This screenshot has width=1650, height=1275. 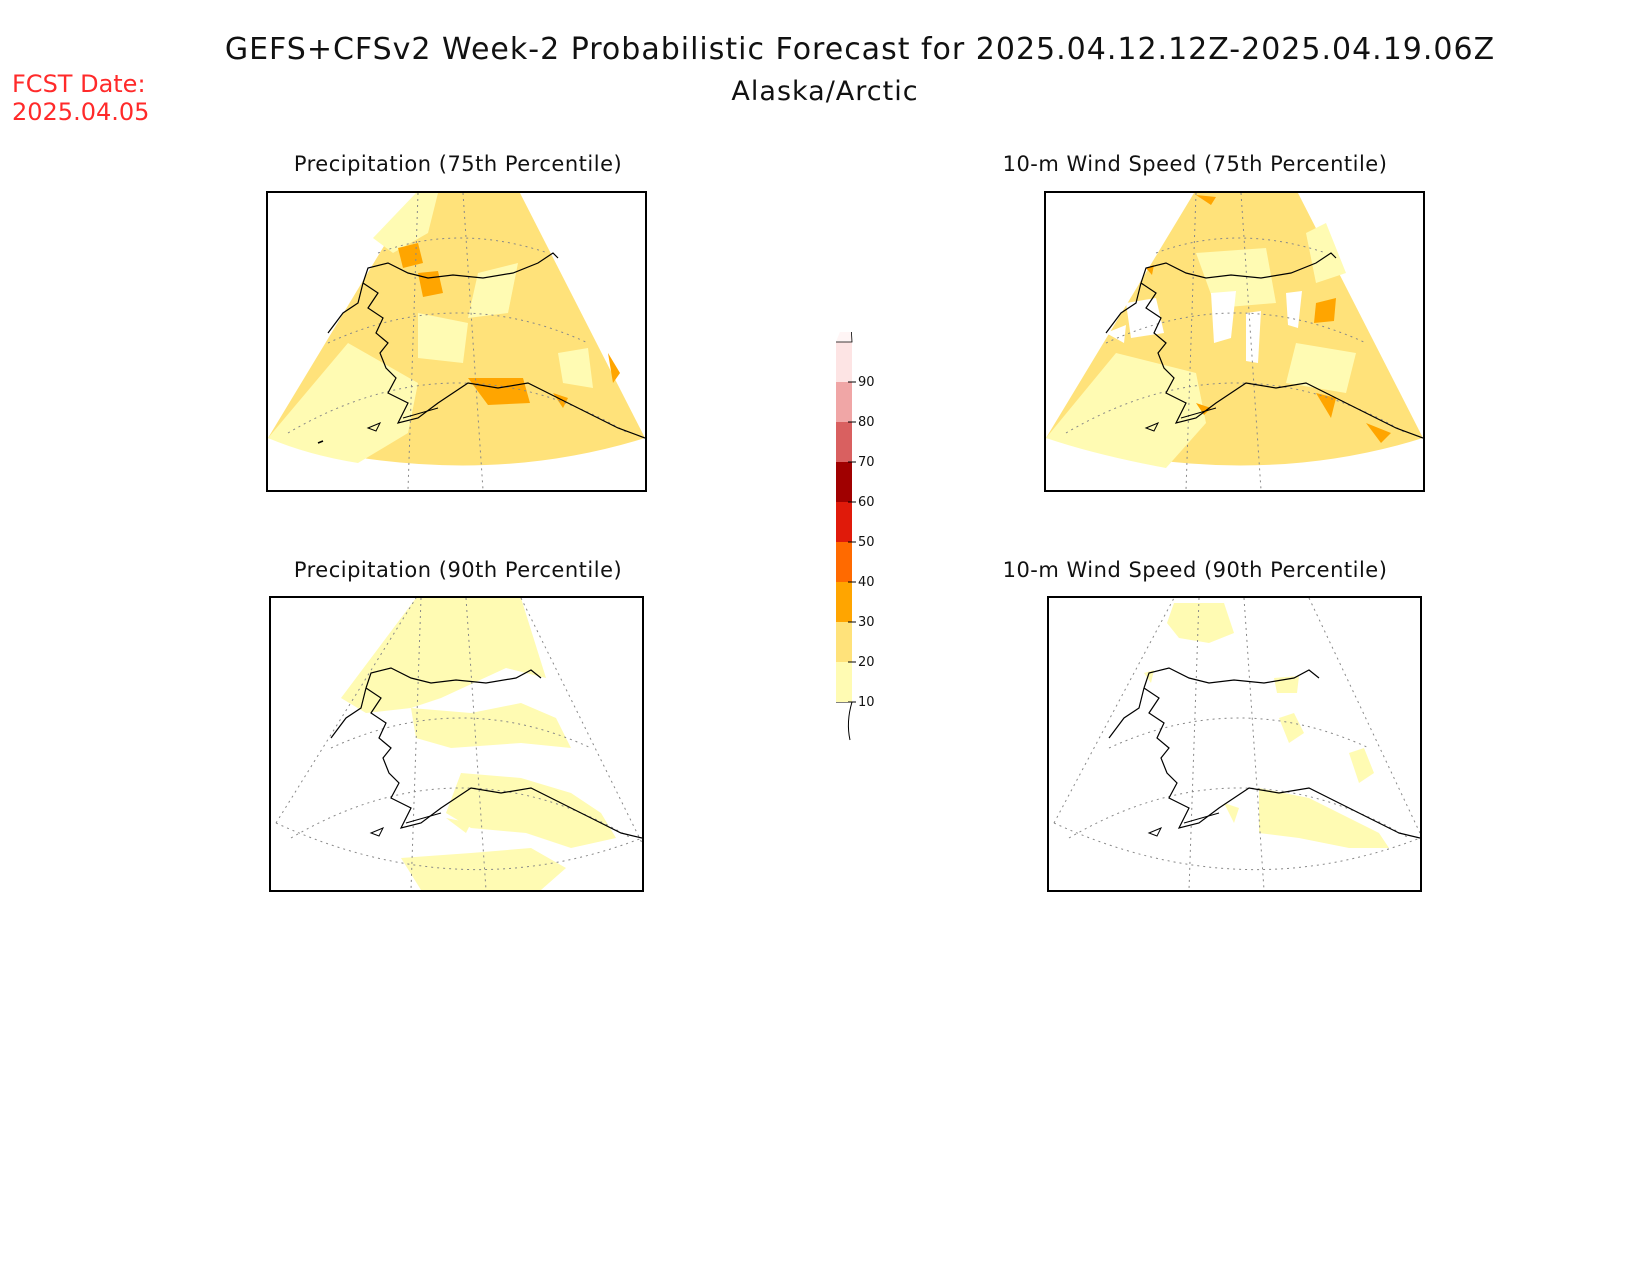 I want to click on map-precip-75-svg, so click(x=456, y=341).